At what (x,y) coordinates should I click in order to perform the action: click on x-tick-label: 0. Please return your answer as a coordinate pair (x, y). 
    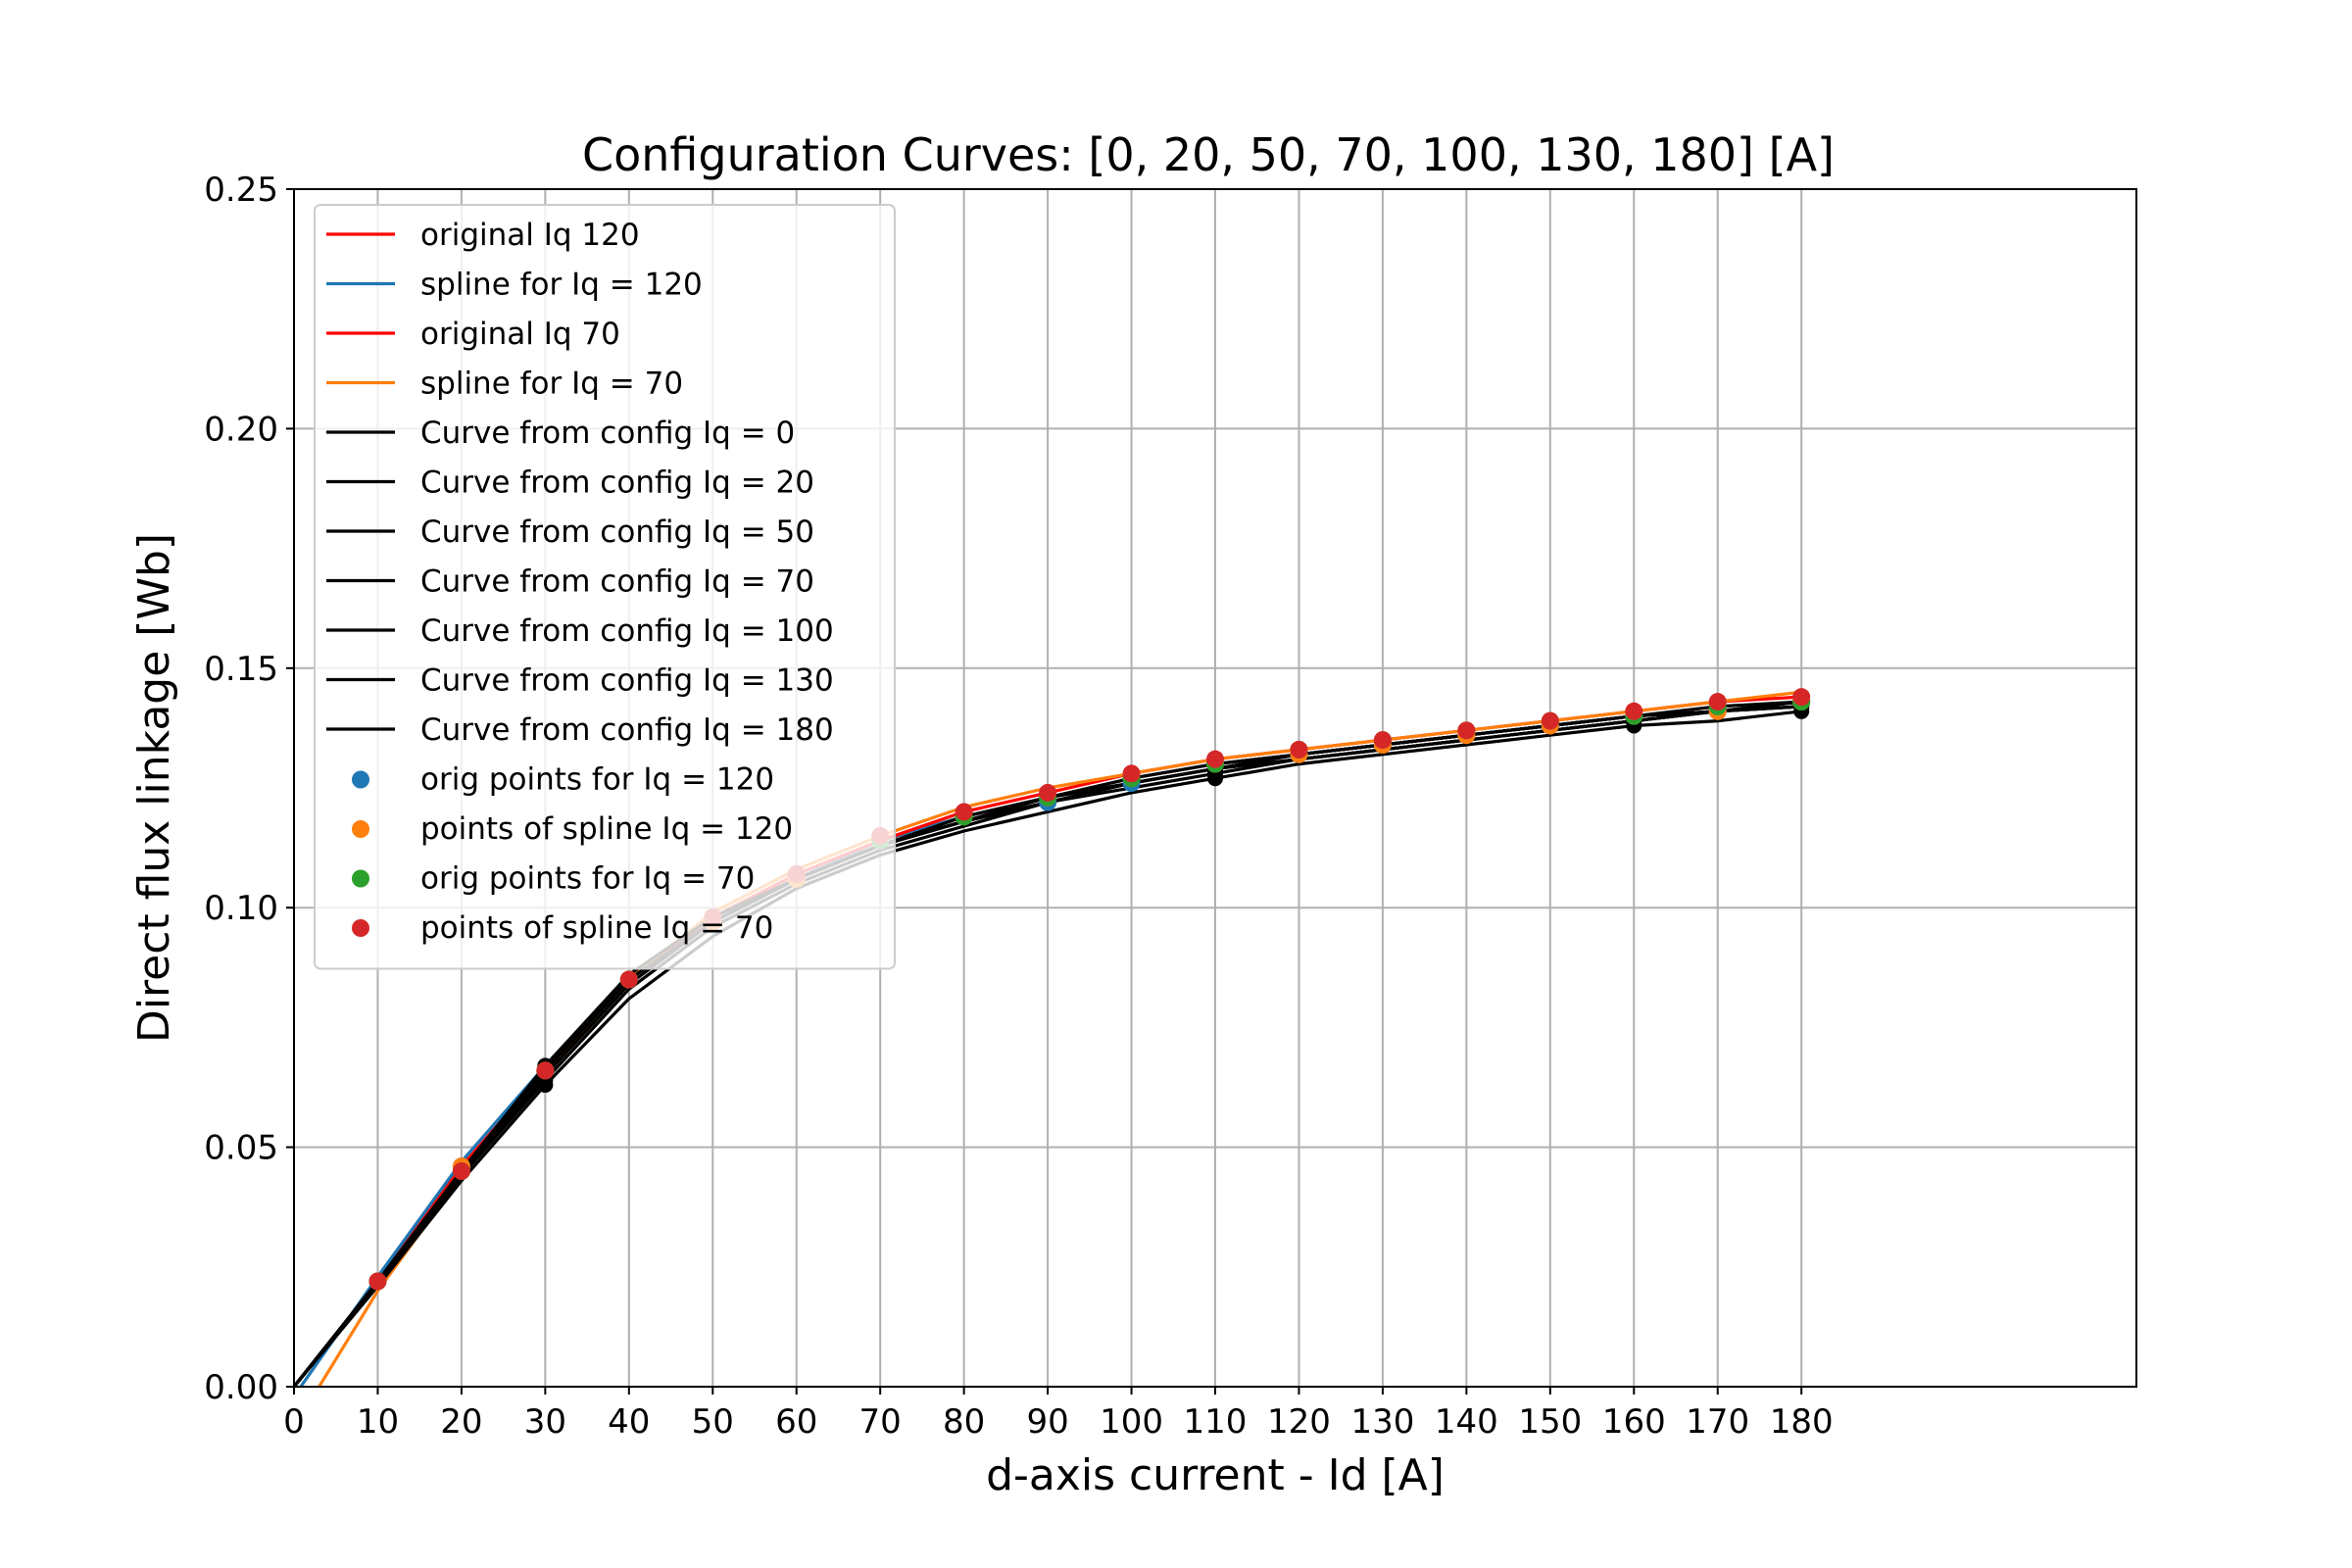
    Looking at the image, I should click on (294, 1422).